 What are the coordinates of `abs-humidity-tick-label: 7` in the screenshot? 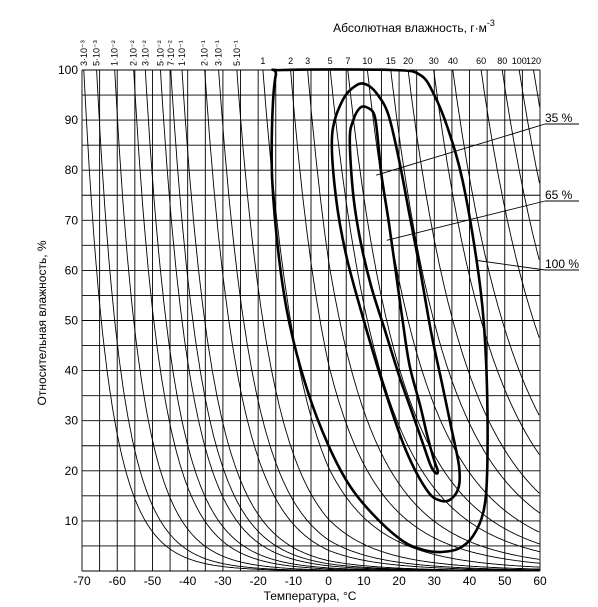 It's located at (347, 61).